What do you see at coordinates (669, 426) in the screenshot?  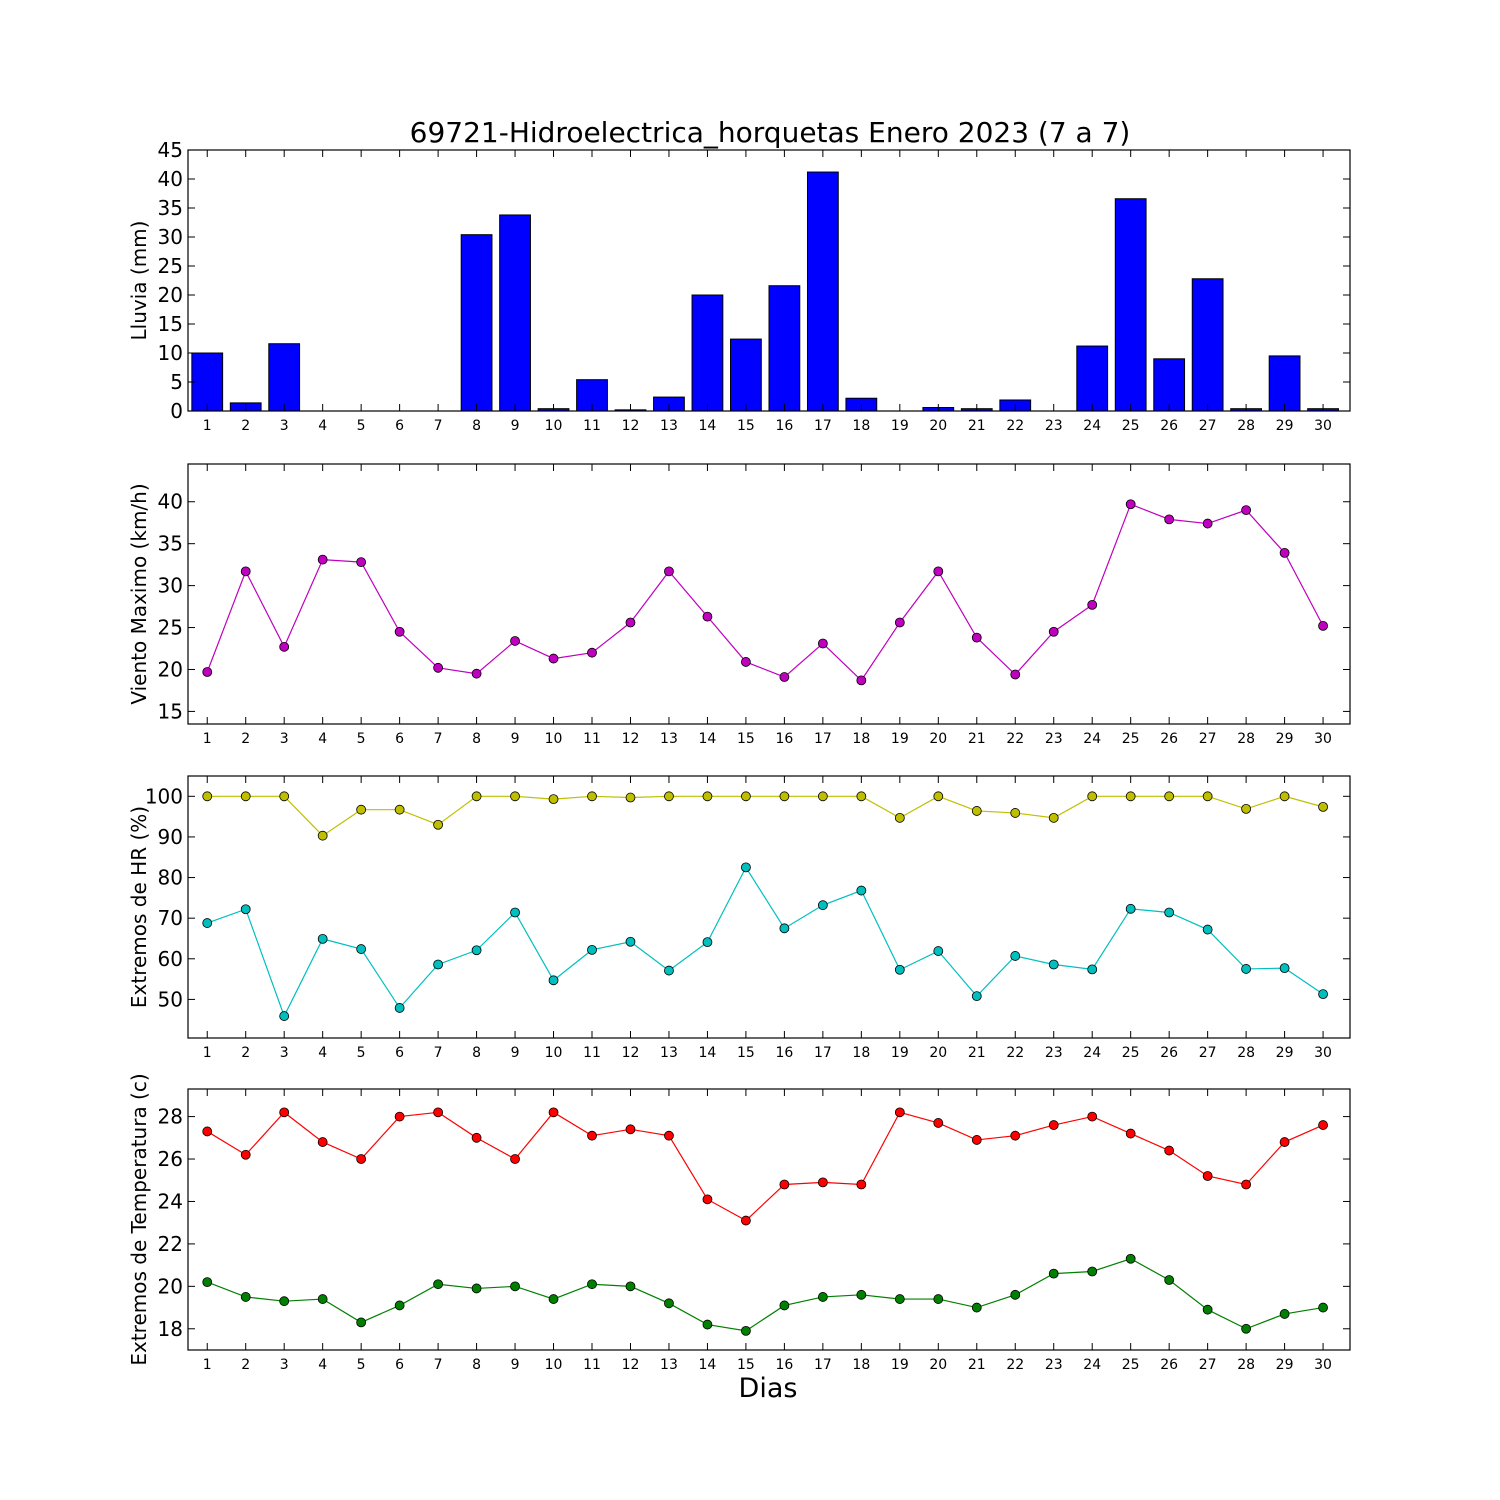 I see `rain-xtick-label: 13` at bounding box center [669, 426].